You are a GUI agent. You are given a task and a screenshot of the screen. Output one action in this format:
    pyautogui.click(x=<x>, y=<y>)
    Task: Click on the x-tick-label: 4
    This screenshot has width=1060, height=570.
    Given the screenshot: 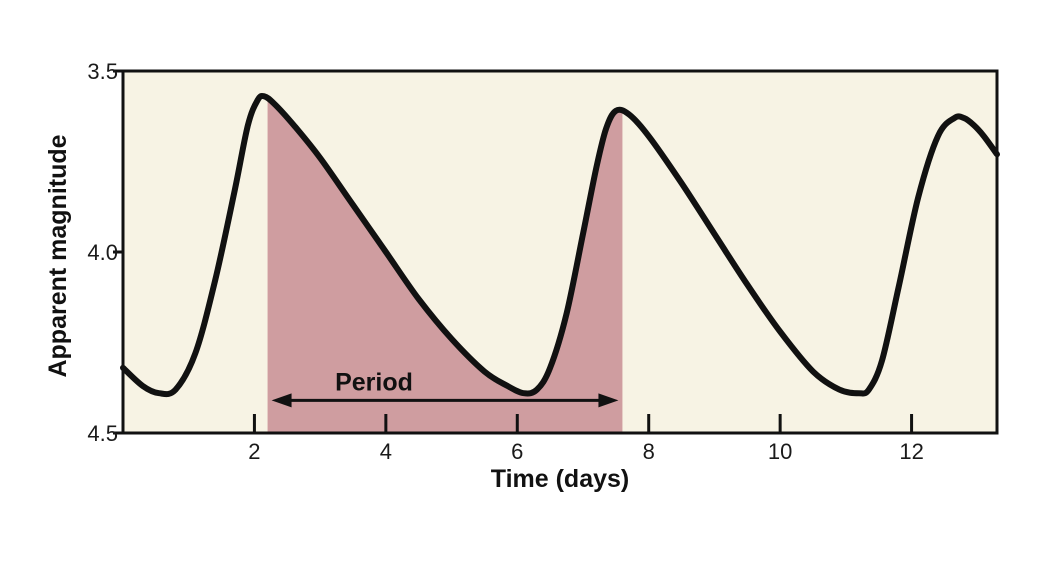 What is the action you would take?
    pyautogui.click(x=386, y=451)
    